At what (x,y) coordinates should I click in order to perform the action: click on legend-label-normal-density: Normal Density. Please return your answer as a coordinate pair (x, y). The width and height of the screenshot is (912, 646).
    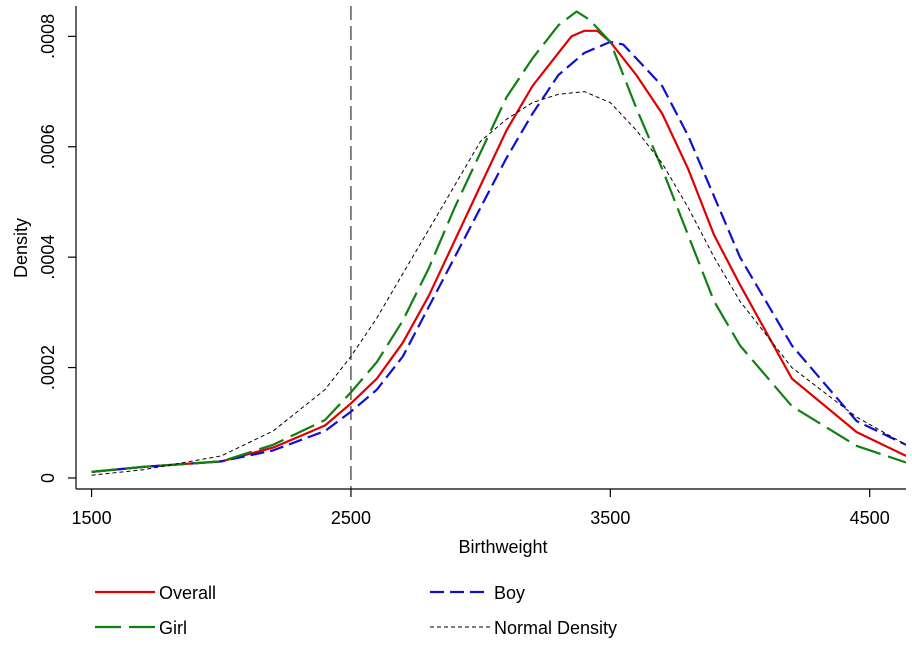
    Looking at the image, I should click on (555, 628).